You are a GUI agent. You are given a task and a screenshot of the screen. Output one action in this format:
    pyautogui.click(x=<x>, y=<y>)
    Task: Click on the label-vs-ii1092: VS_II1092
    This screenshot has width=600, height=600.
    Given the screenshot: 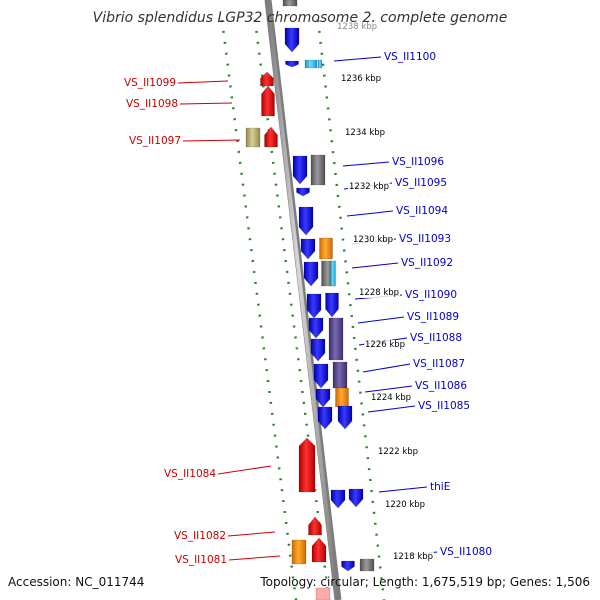 What is the action you would take?
    pyautogui.click(x=427, y=263)
    